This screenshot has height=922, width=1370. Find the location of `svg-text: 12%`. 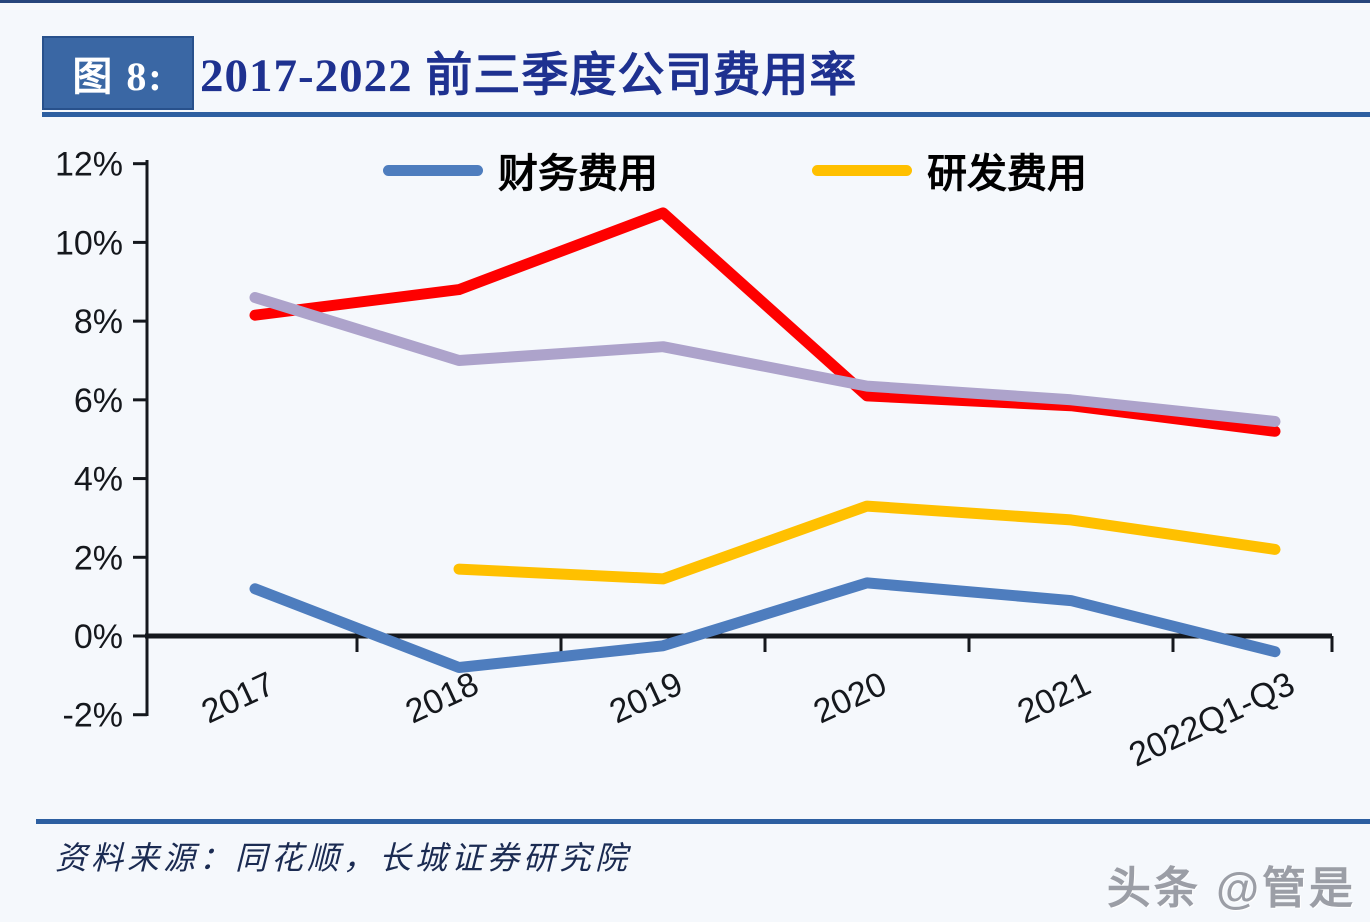

svg-text: 12% is located at coordinates (89, 165).